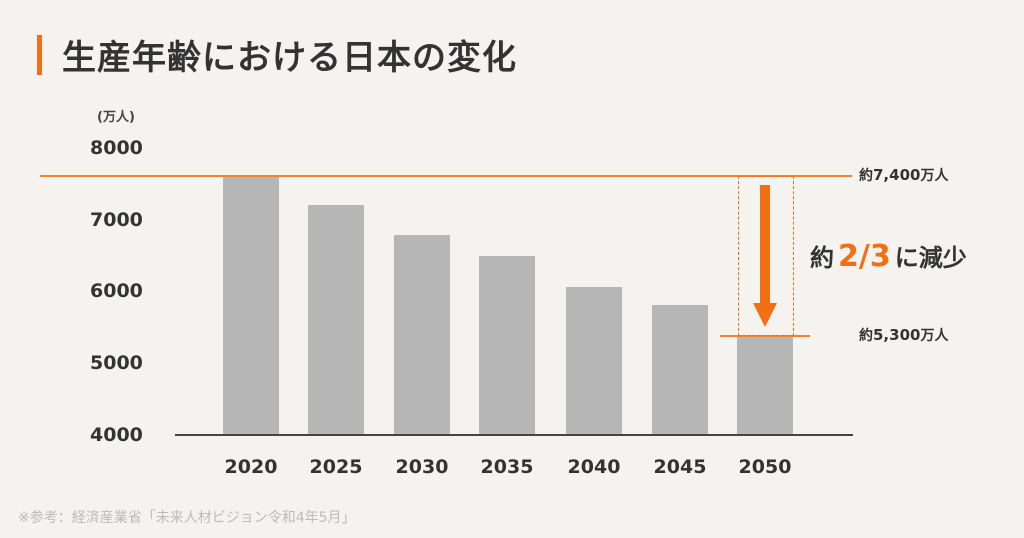  Describe the element at coordinates (116, 220) in the screenshot. I see `y-tick-7000: 7000` at that location.